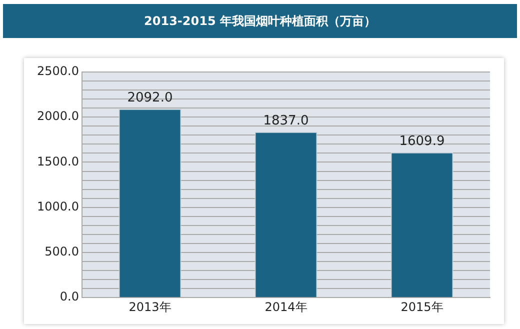 This screenshot has width=520, height=329. I want to click on x-tick-label: 2013年, so click(150, 307).